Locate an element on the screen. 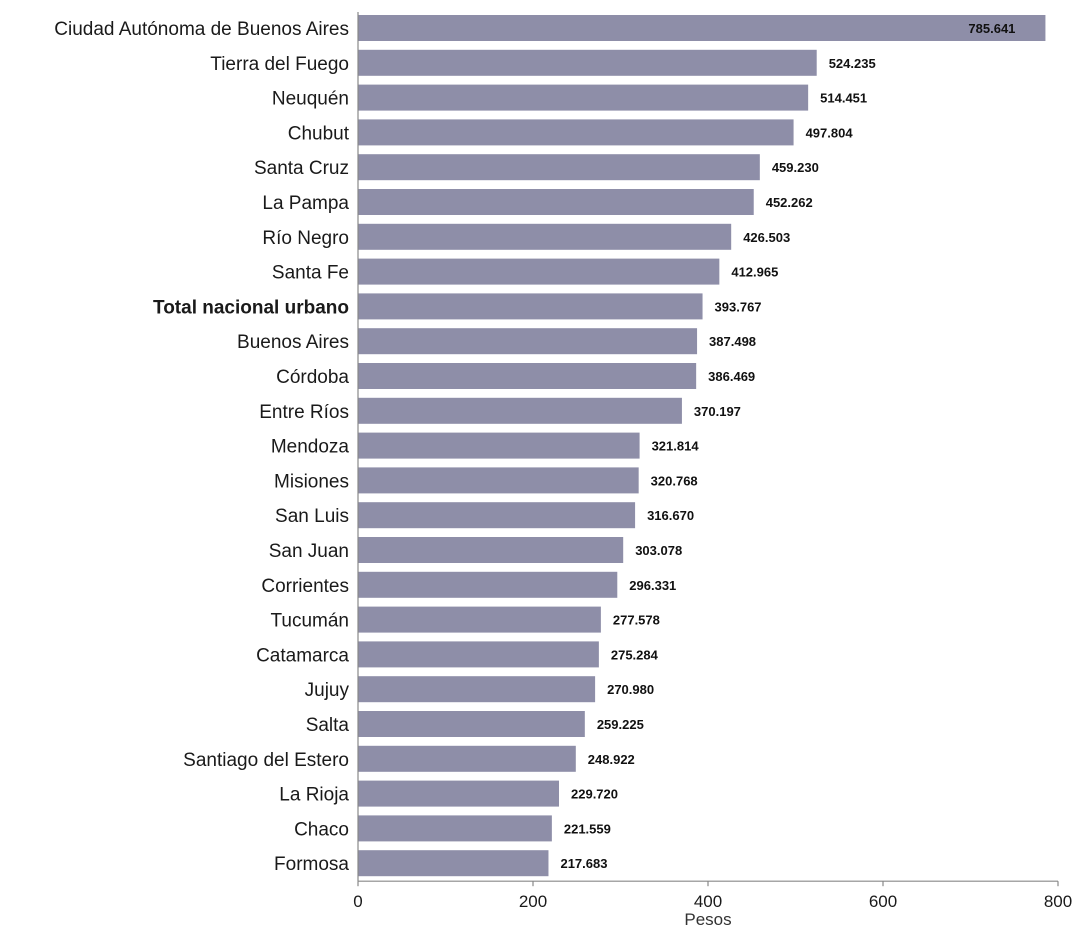  category-label: Santa Cruz is located at coordinates (301, 168).